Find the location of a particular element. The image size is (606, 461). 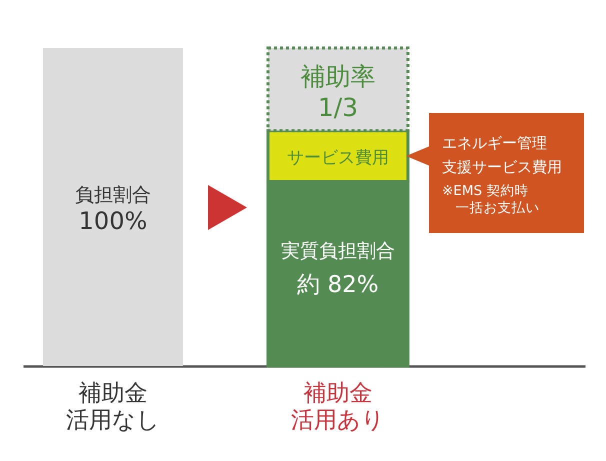

annotation: 実質負担割合 is located at coordinates (337, 251).